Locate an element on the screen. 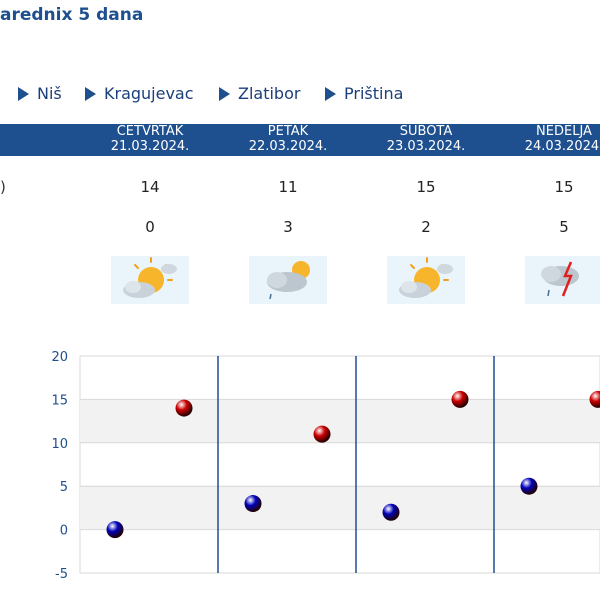 The height and width of the screenshot is (600, 600). city-link-nis: Niš is located at coordinates (40, 93).